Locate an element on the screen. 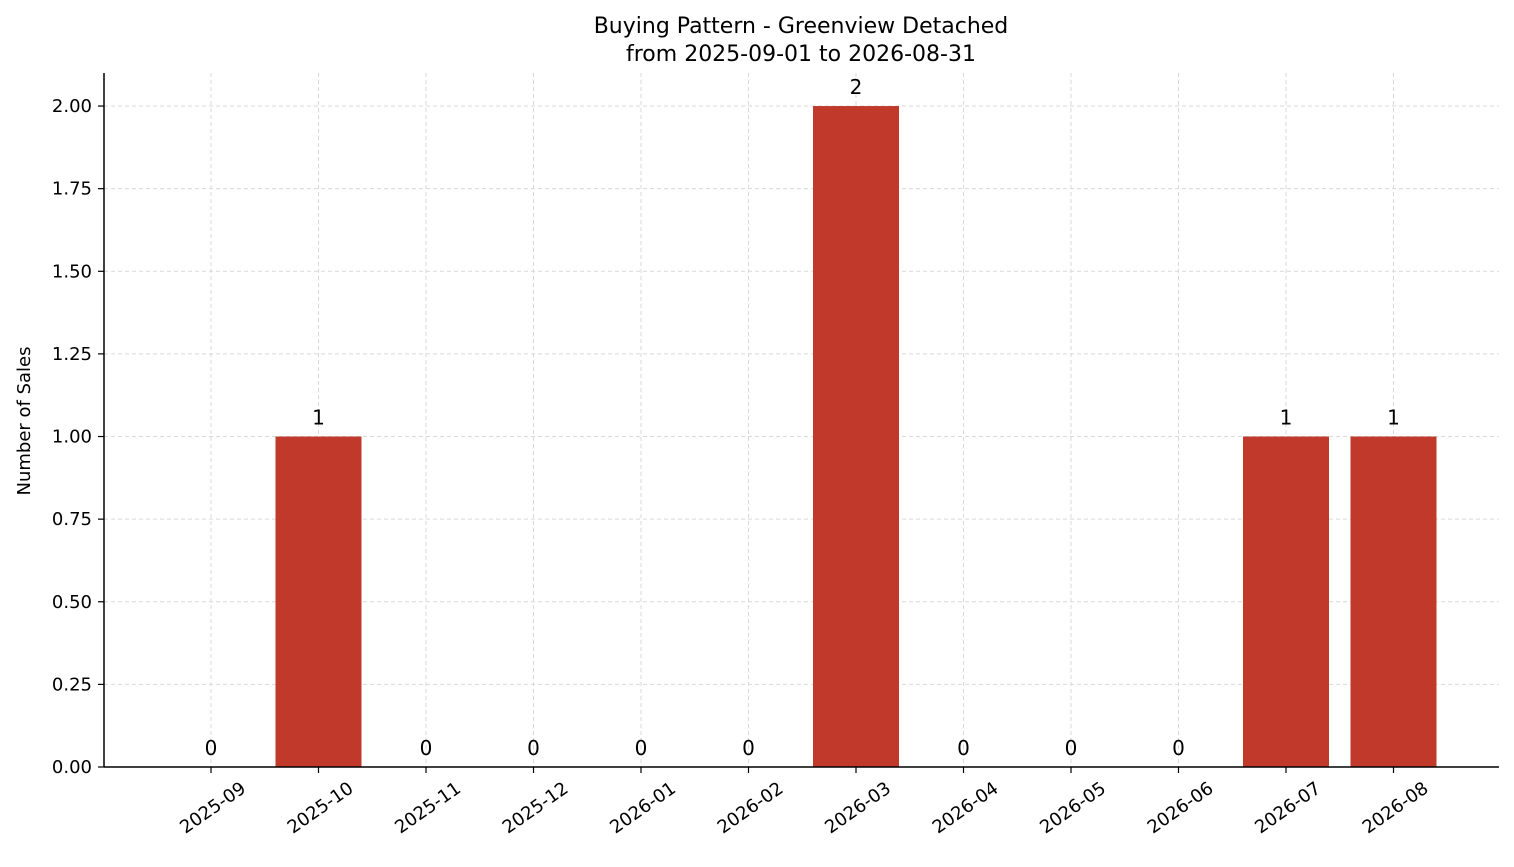  y-tick-label: 1.25 is located at coordinates (72, 354).